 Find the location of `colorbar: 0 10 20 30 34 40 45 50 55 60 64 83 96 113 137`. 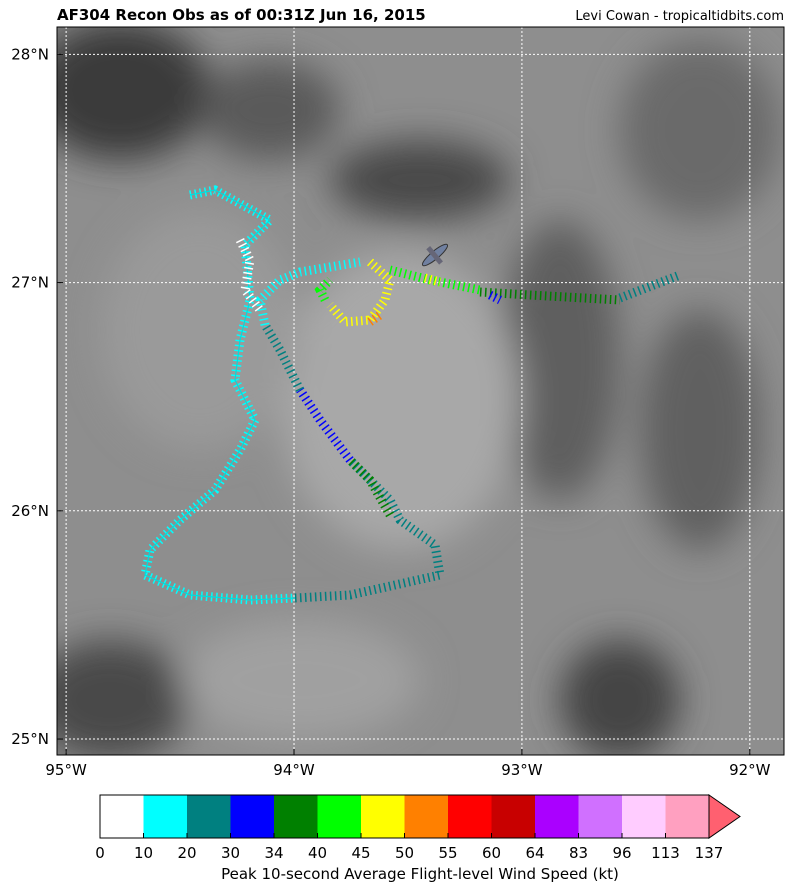

colorbar: 0 10 20 30 34 40 45 50 55 60 64 83 96 113 137 is located at coordinates (418, 828).